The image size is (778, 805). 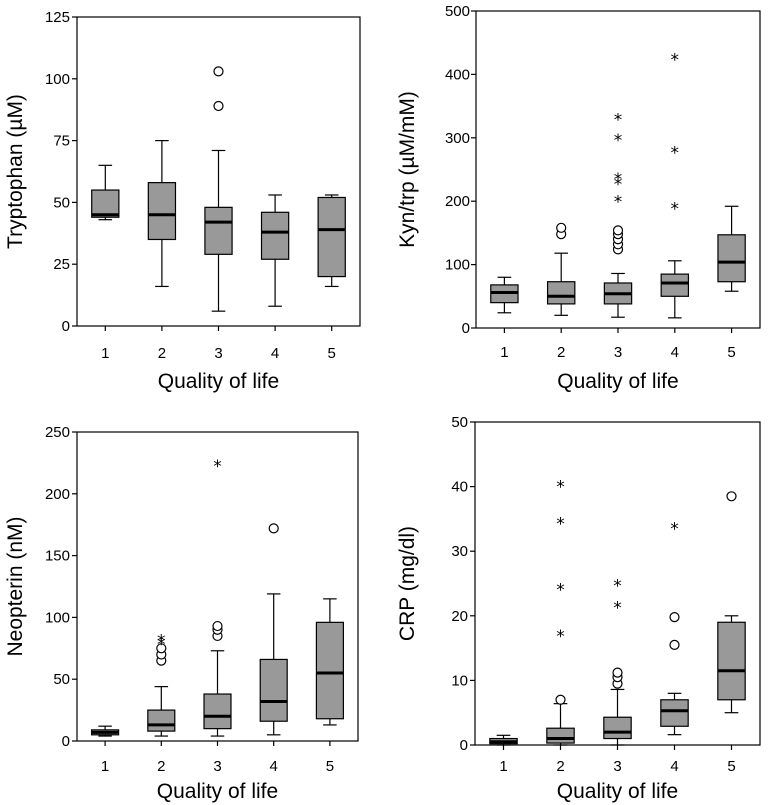 I want to click on chart3-xtick-label: 5, so click(x=330, y=766).